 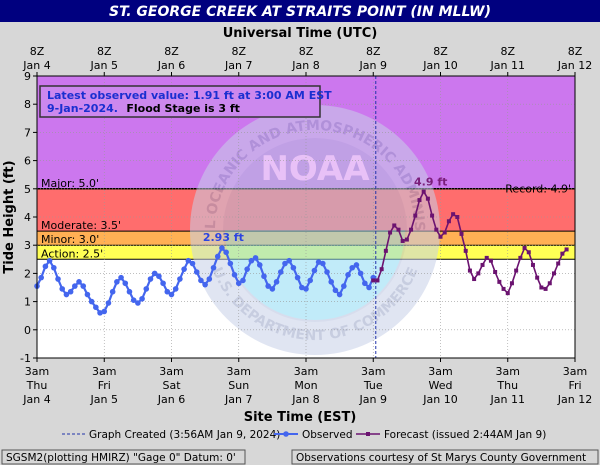 I want to click on y-tick-label: 7, so click(x=27, y=132).